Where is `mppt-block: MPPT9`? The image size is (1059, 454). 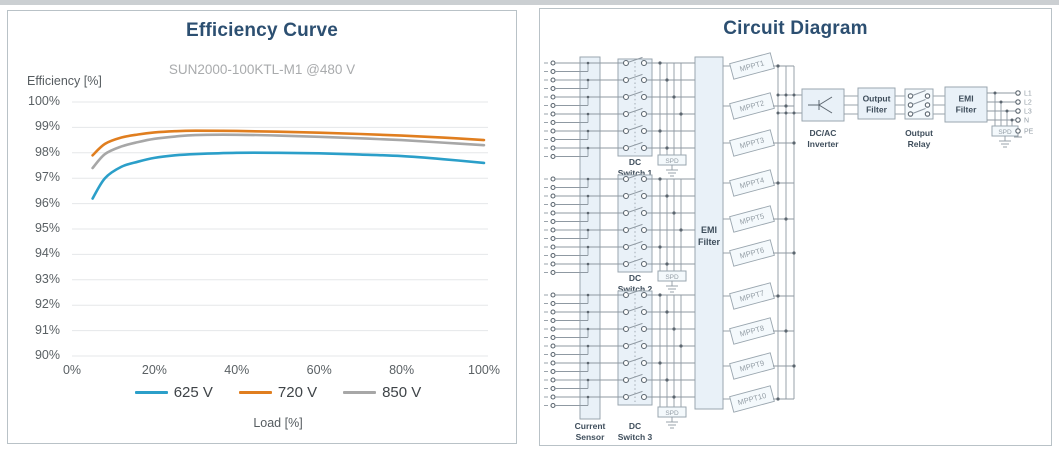 mppt-block: MPPT9 is located at coordinates (752, 366).